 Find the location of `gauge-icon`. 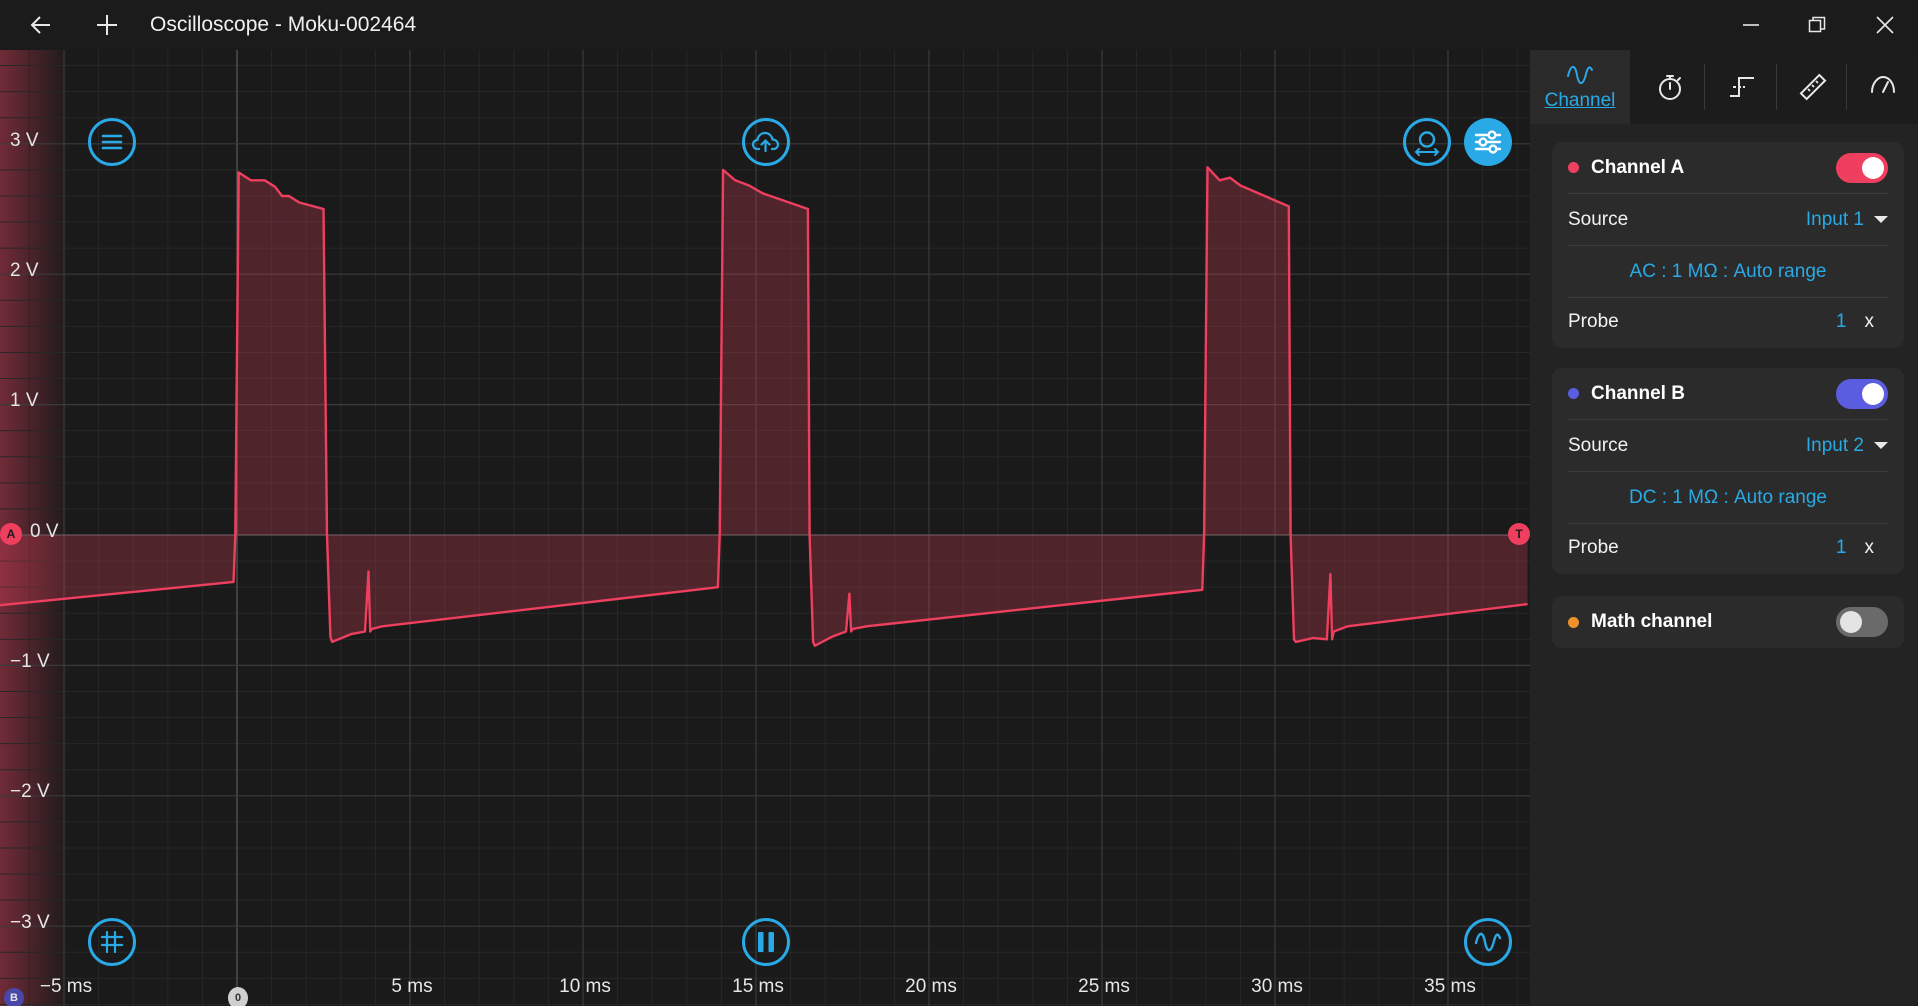

gauge-icon is located at coordinates (1883, 87).